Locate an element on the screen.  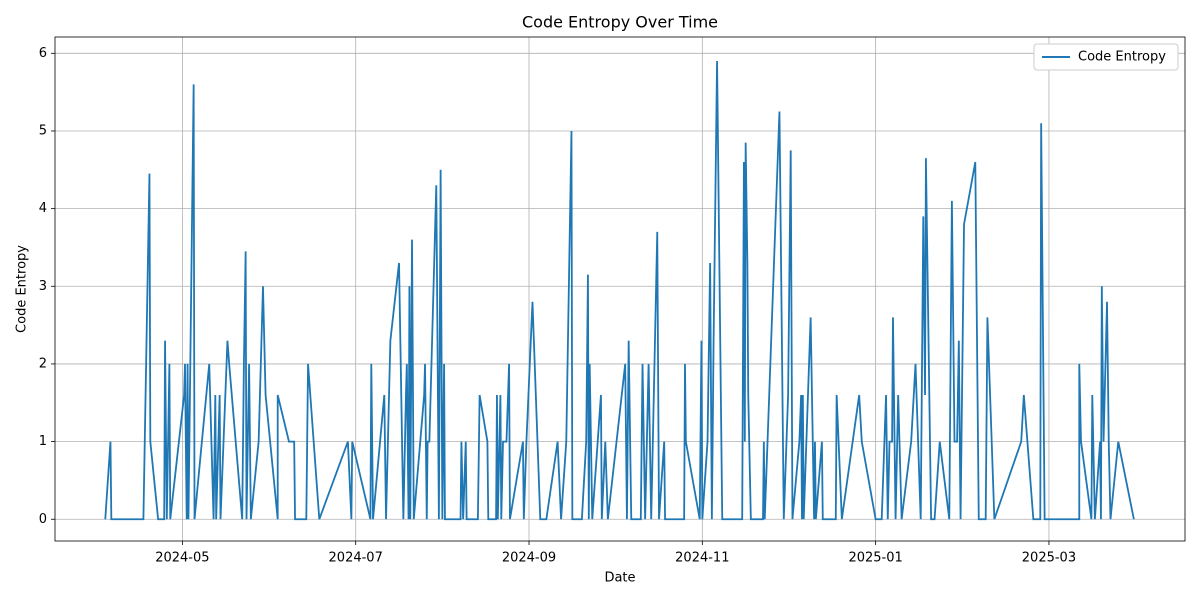
x-axis-label: Date is located at coordinates (619, 578).